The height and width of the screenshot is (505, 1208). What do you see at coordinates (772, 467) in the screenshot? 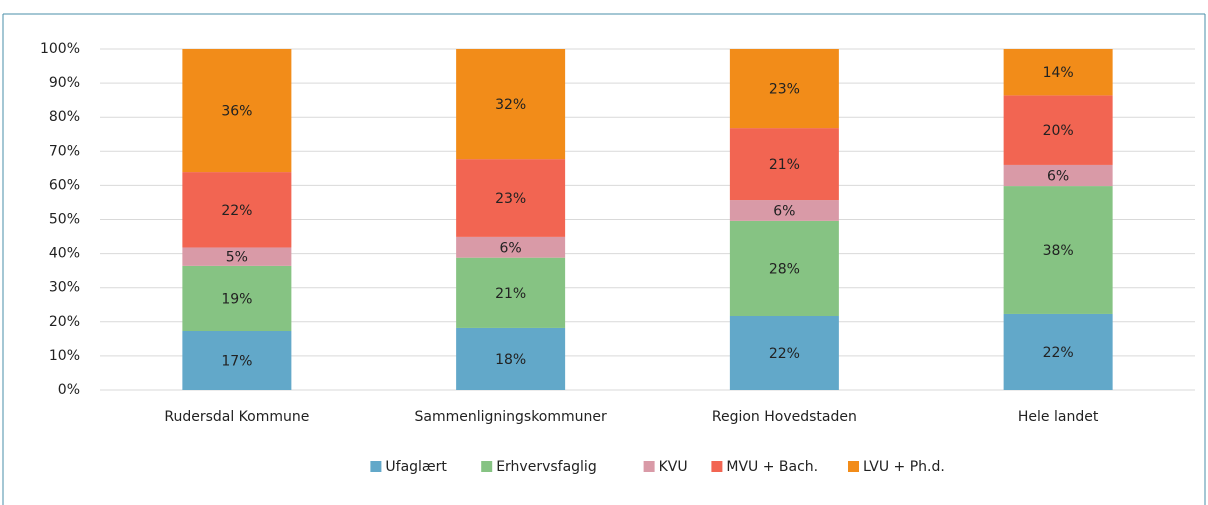
I see `legend-label: MVU + Bach.` at bounding box center [772, 467].